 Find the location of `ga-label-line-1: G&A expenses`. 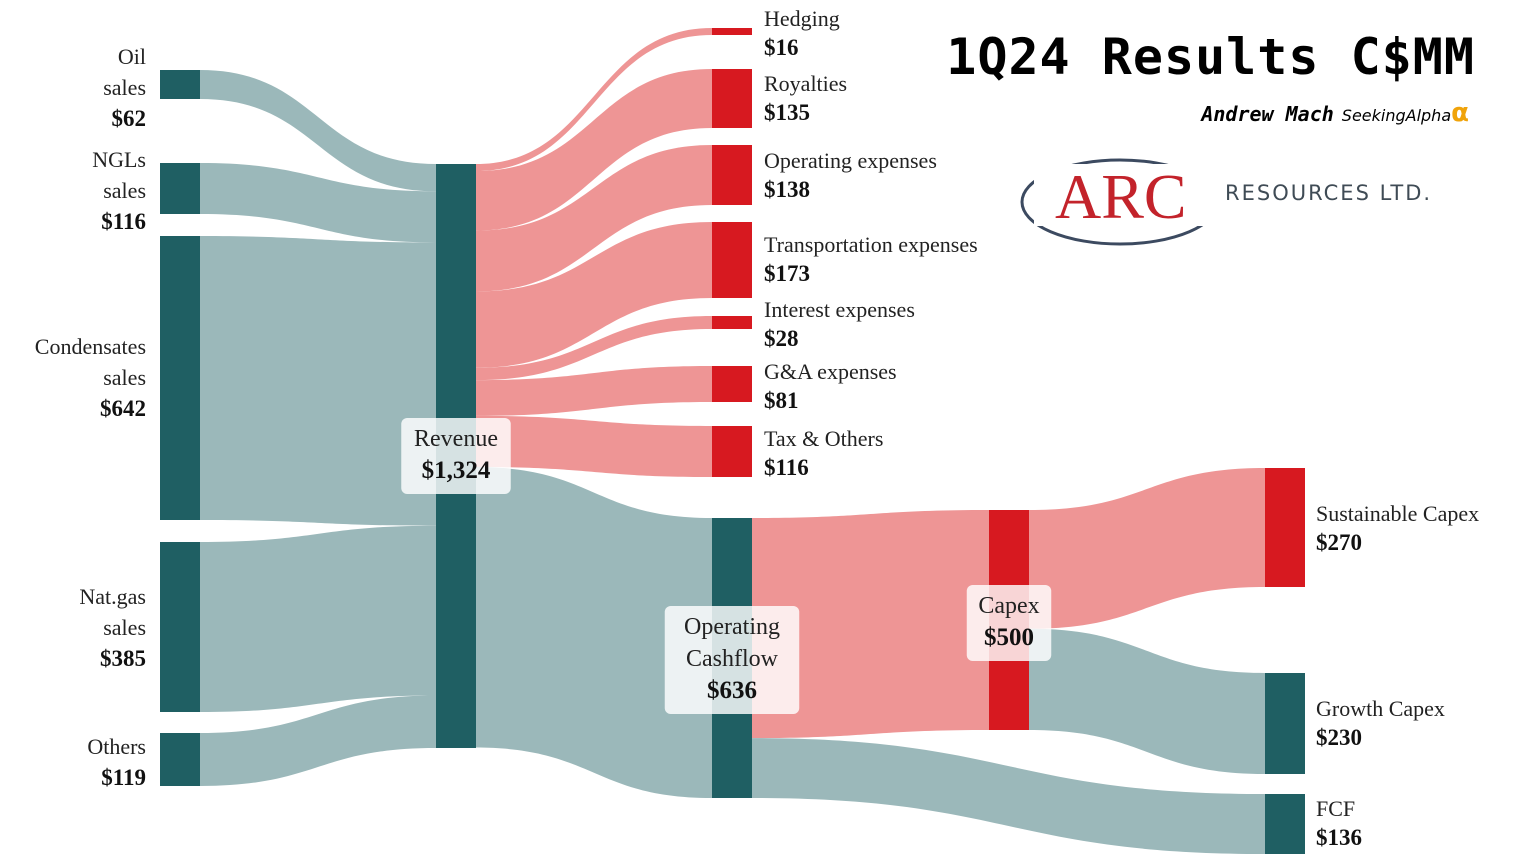

ga-label-line-1: G&A expenses is located at coordinates (830, 371).